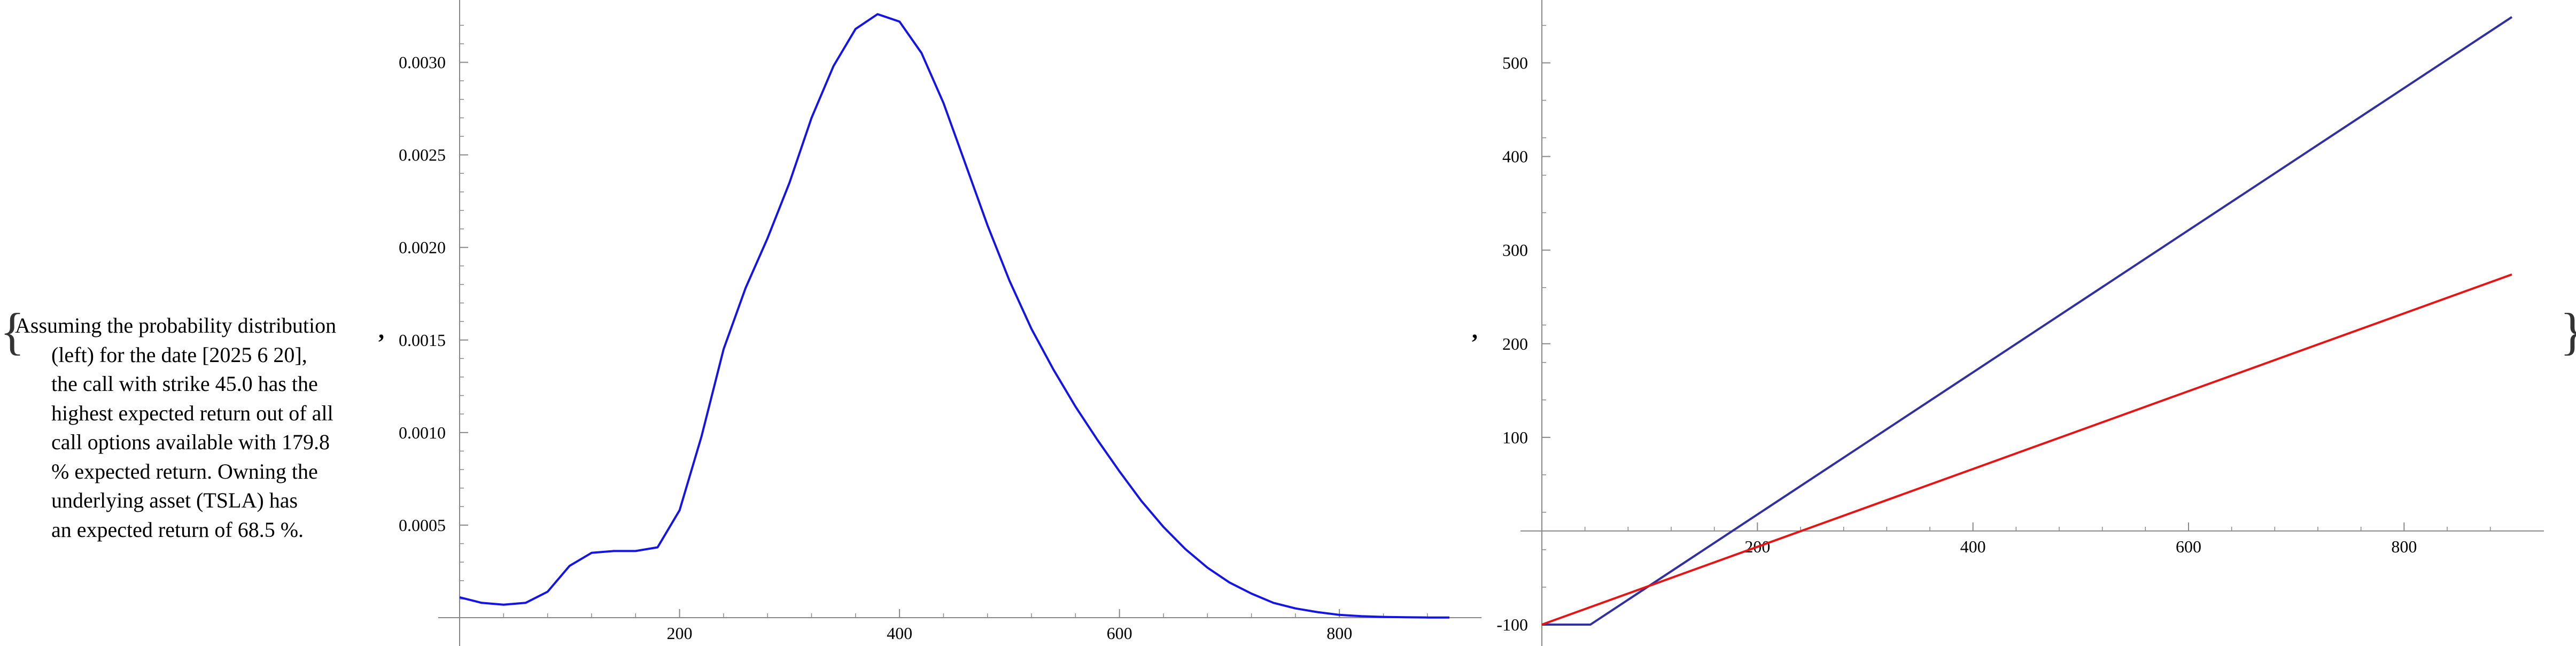  I want to click on caption-line: Assuming the probability distribution, so click(176, 325).